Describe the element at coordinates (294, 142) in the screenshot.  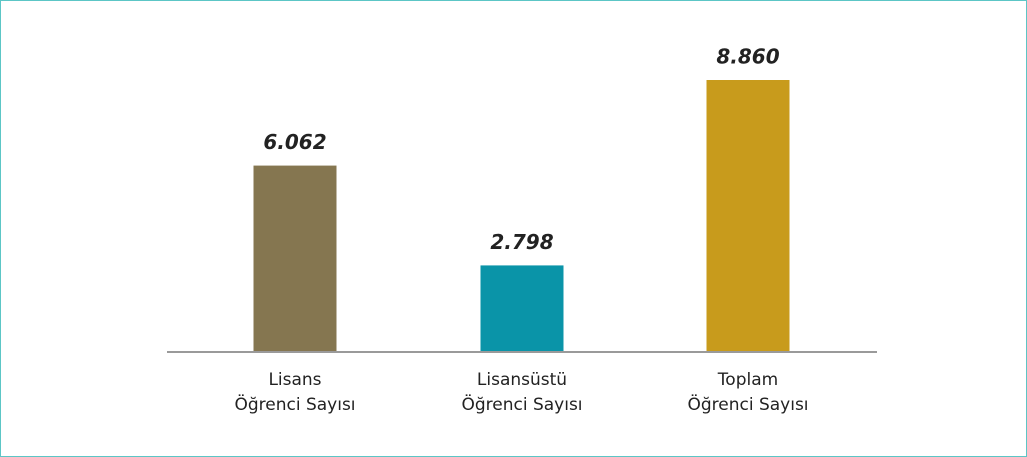
I see `value-label: 6.062` at that location.